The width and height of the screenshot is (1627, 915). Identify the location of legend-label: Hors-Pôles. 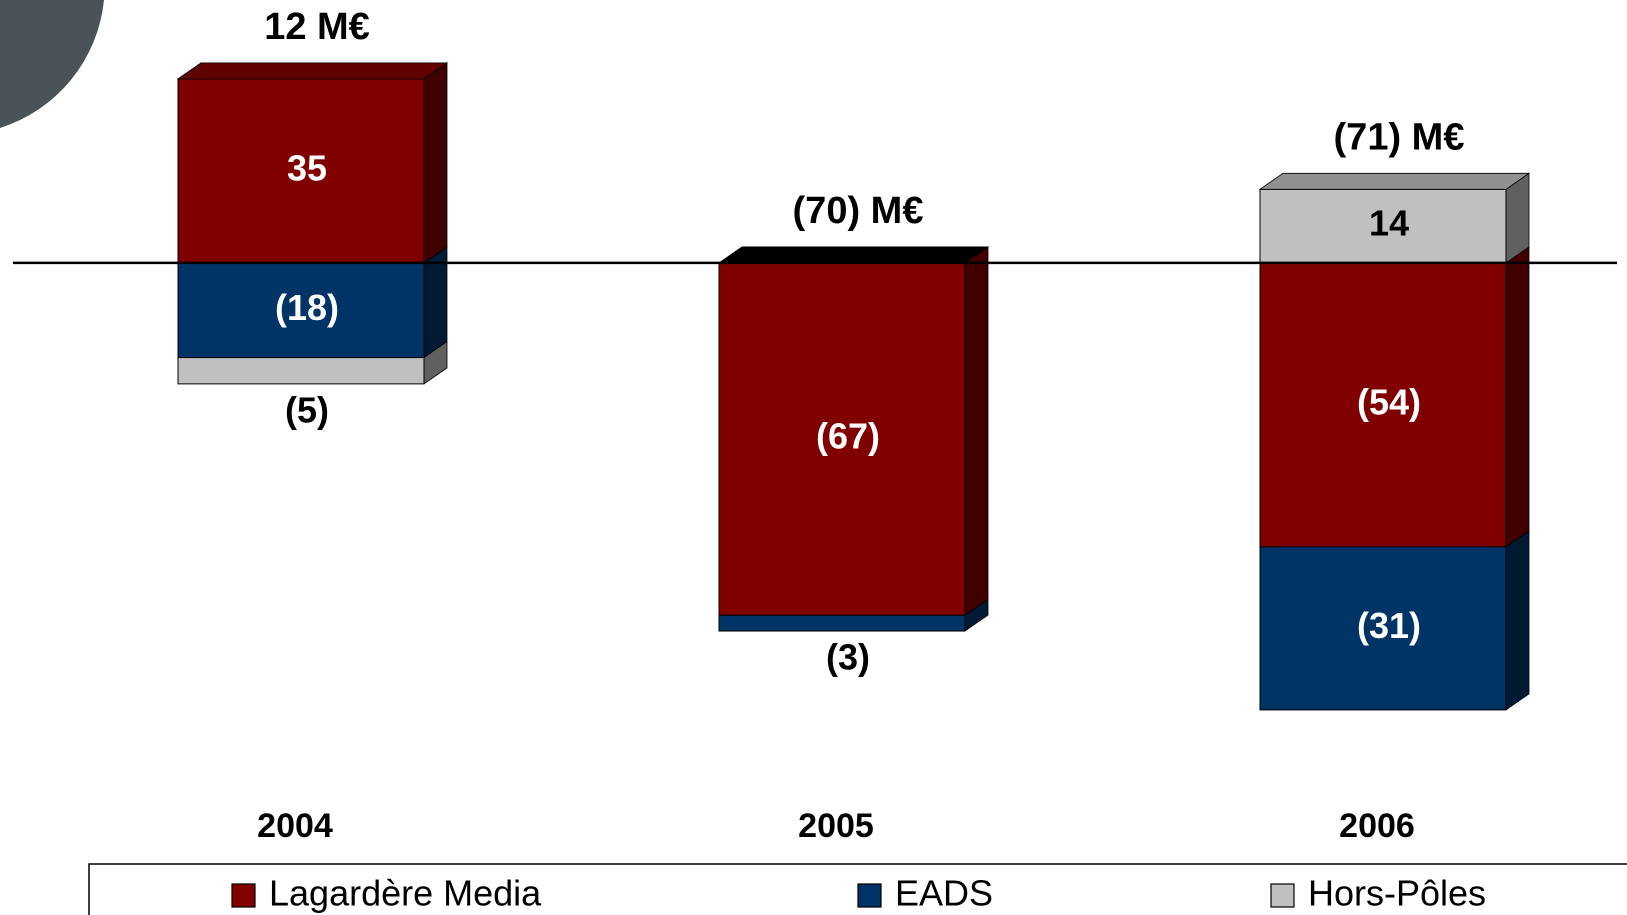
(1397, 893).